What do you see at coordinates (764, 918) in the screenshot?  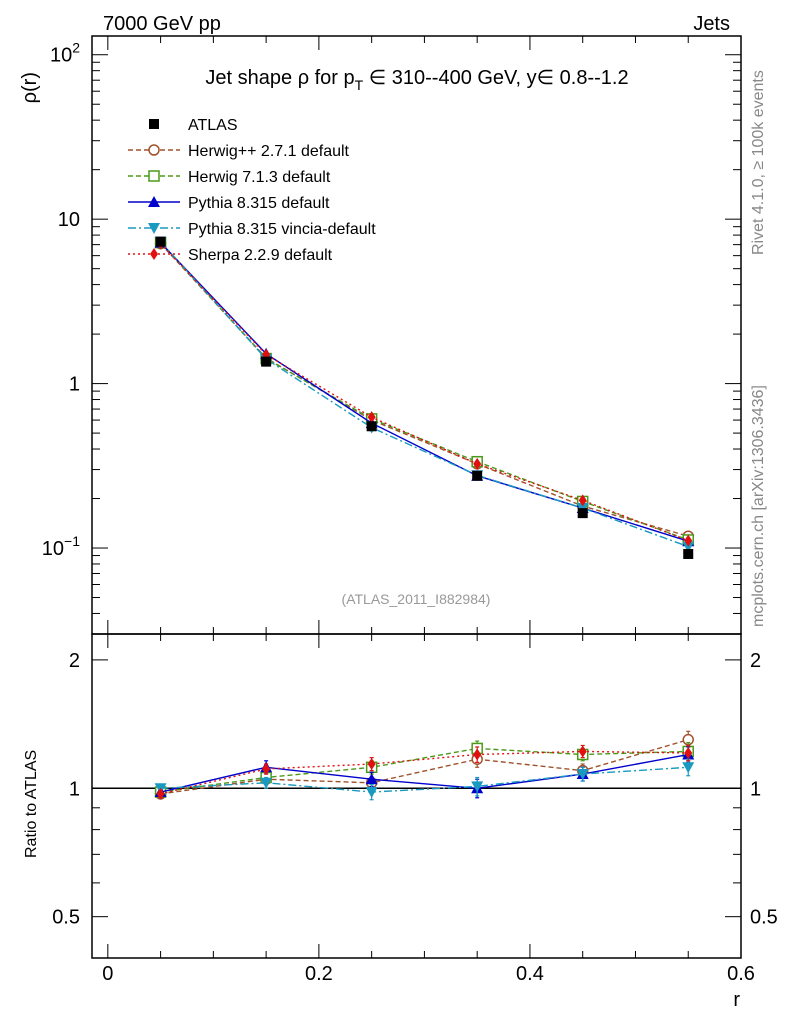 I see `ratio-y-tick-label-right: 0.5` at bounding box center [764, 918].